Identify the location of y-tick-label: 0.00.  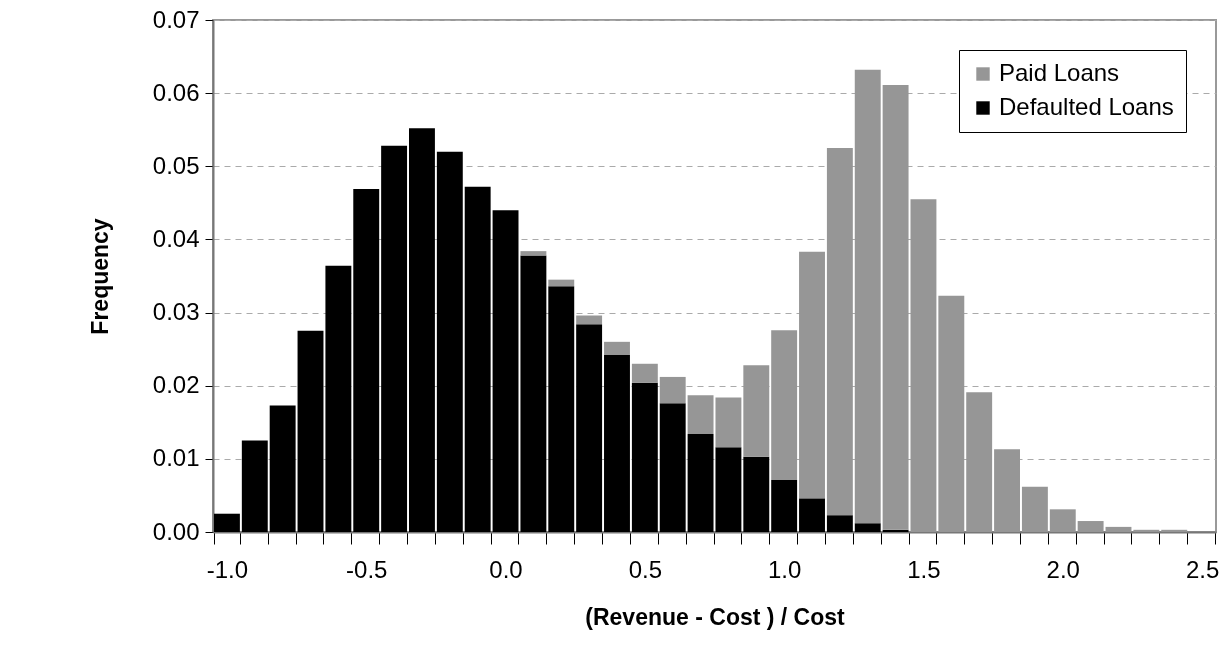
(176, 531).